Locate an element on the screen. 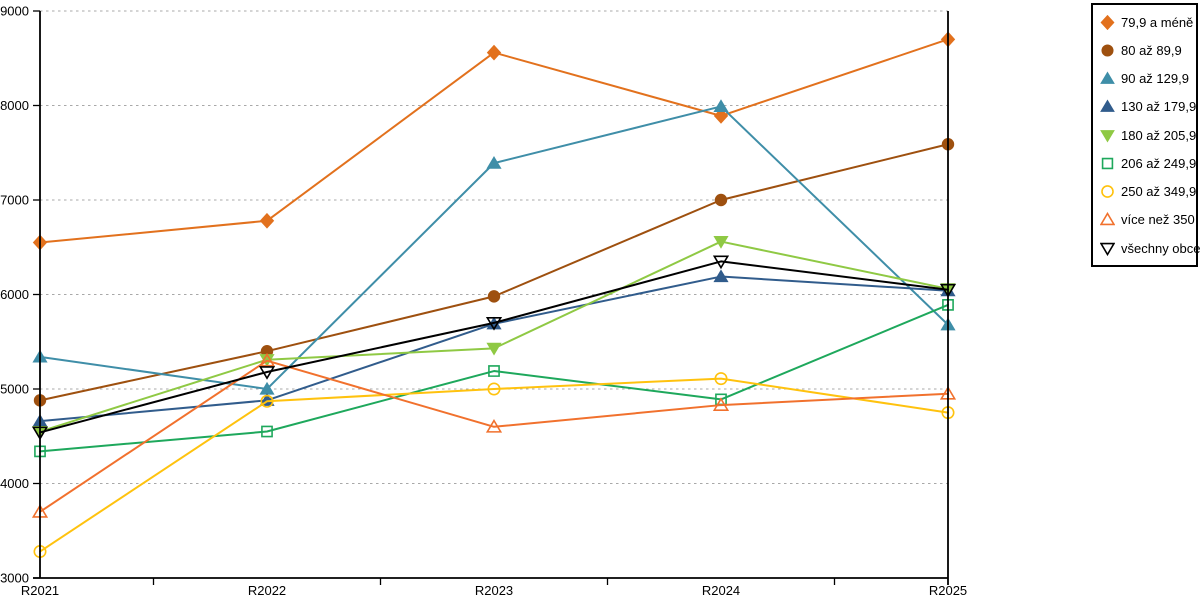 Image resolution: width=1200 pixels, height=600 pixels. x-tick-label: R2023 is located at coordinates (494, 590).